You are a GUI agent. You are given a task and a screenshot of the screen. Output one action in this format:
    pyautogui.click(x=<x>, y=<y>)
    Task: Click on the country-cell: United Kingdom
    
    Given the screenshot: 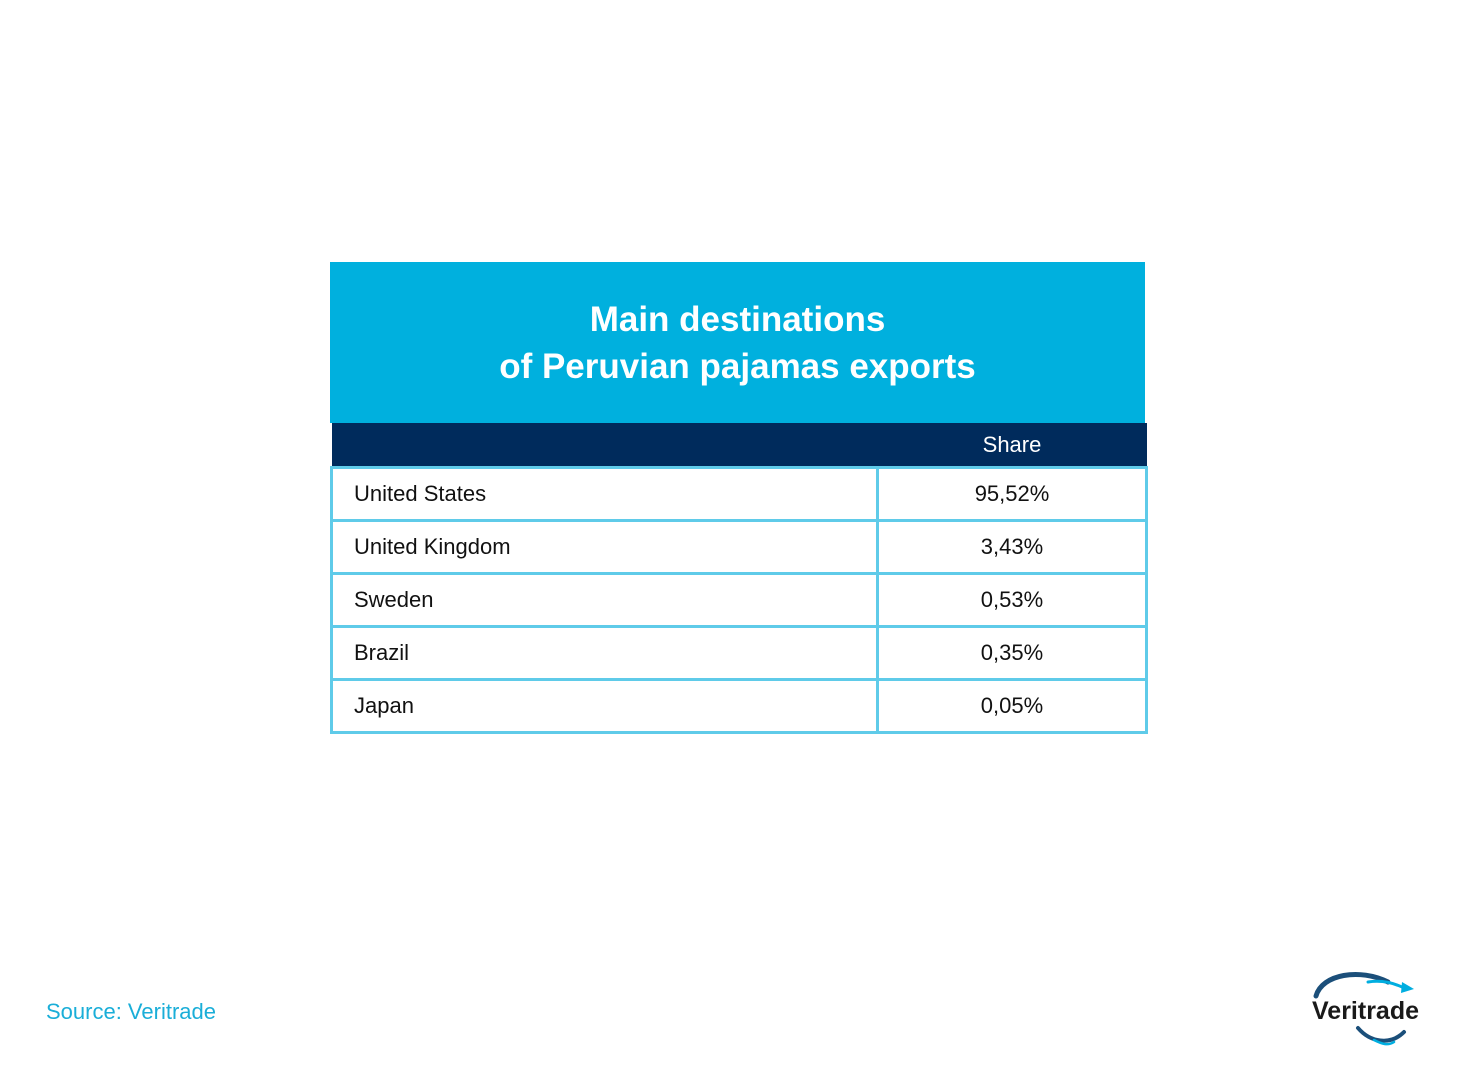 What is the action you would take?
    pyautogui.click(x=604, y=547)
    